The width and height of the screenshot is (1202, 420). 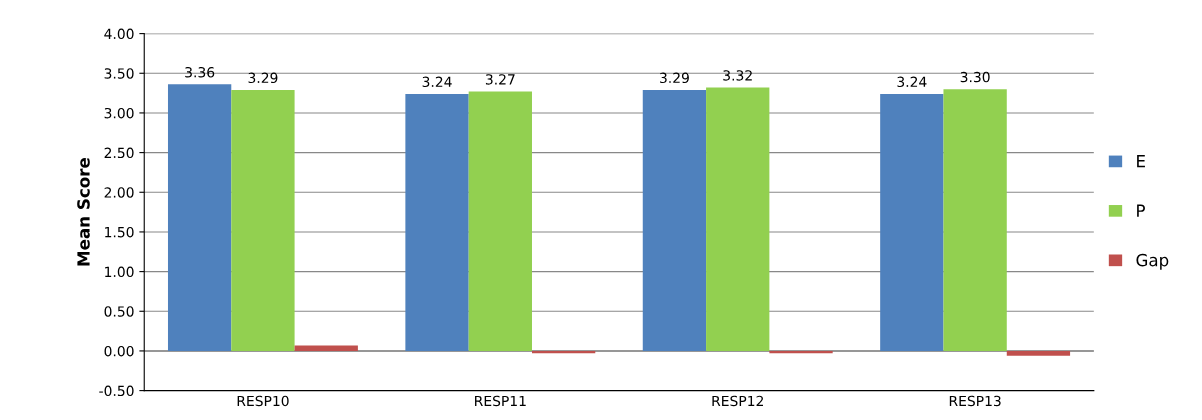 What do you see at coordinates (975, 77) in the screenshot?
I see `data-label: 3.30` at bounding box center [975, 77].